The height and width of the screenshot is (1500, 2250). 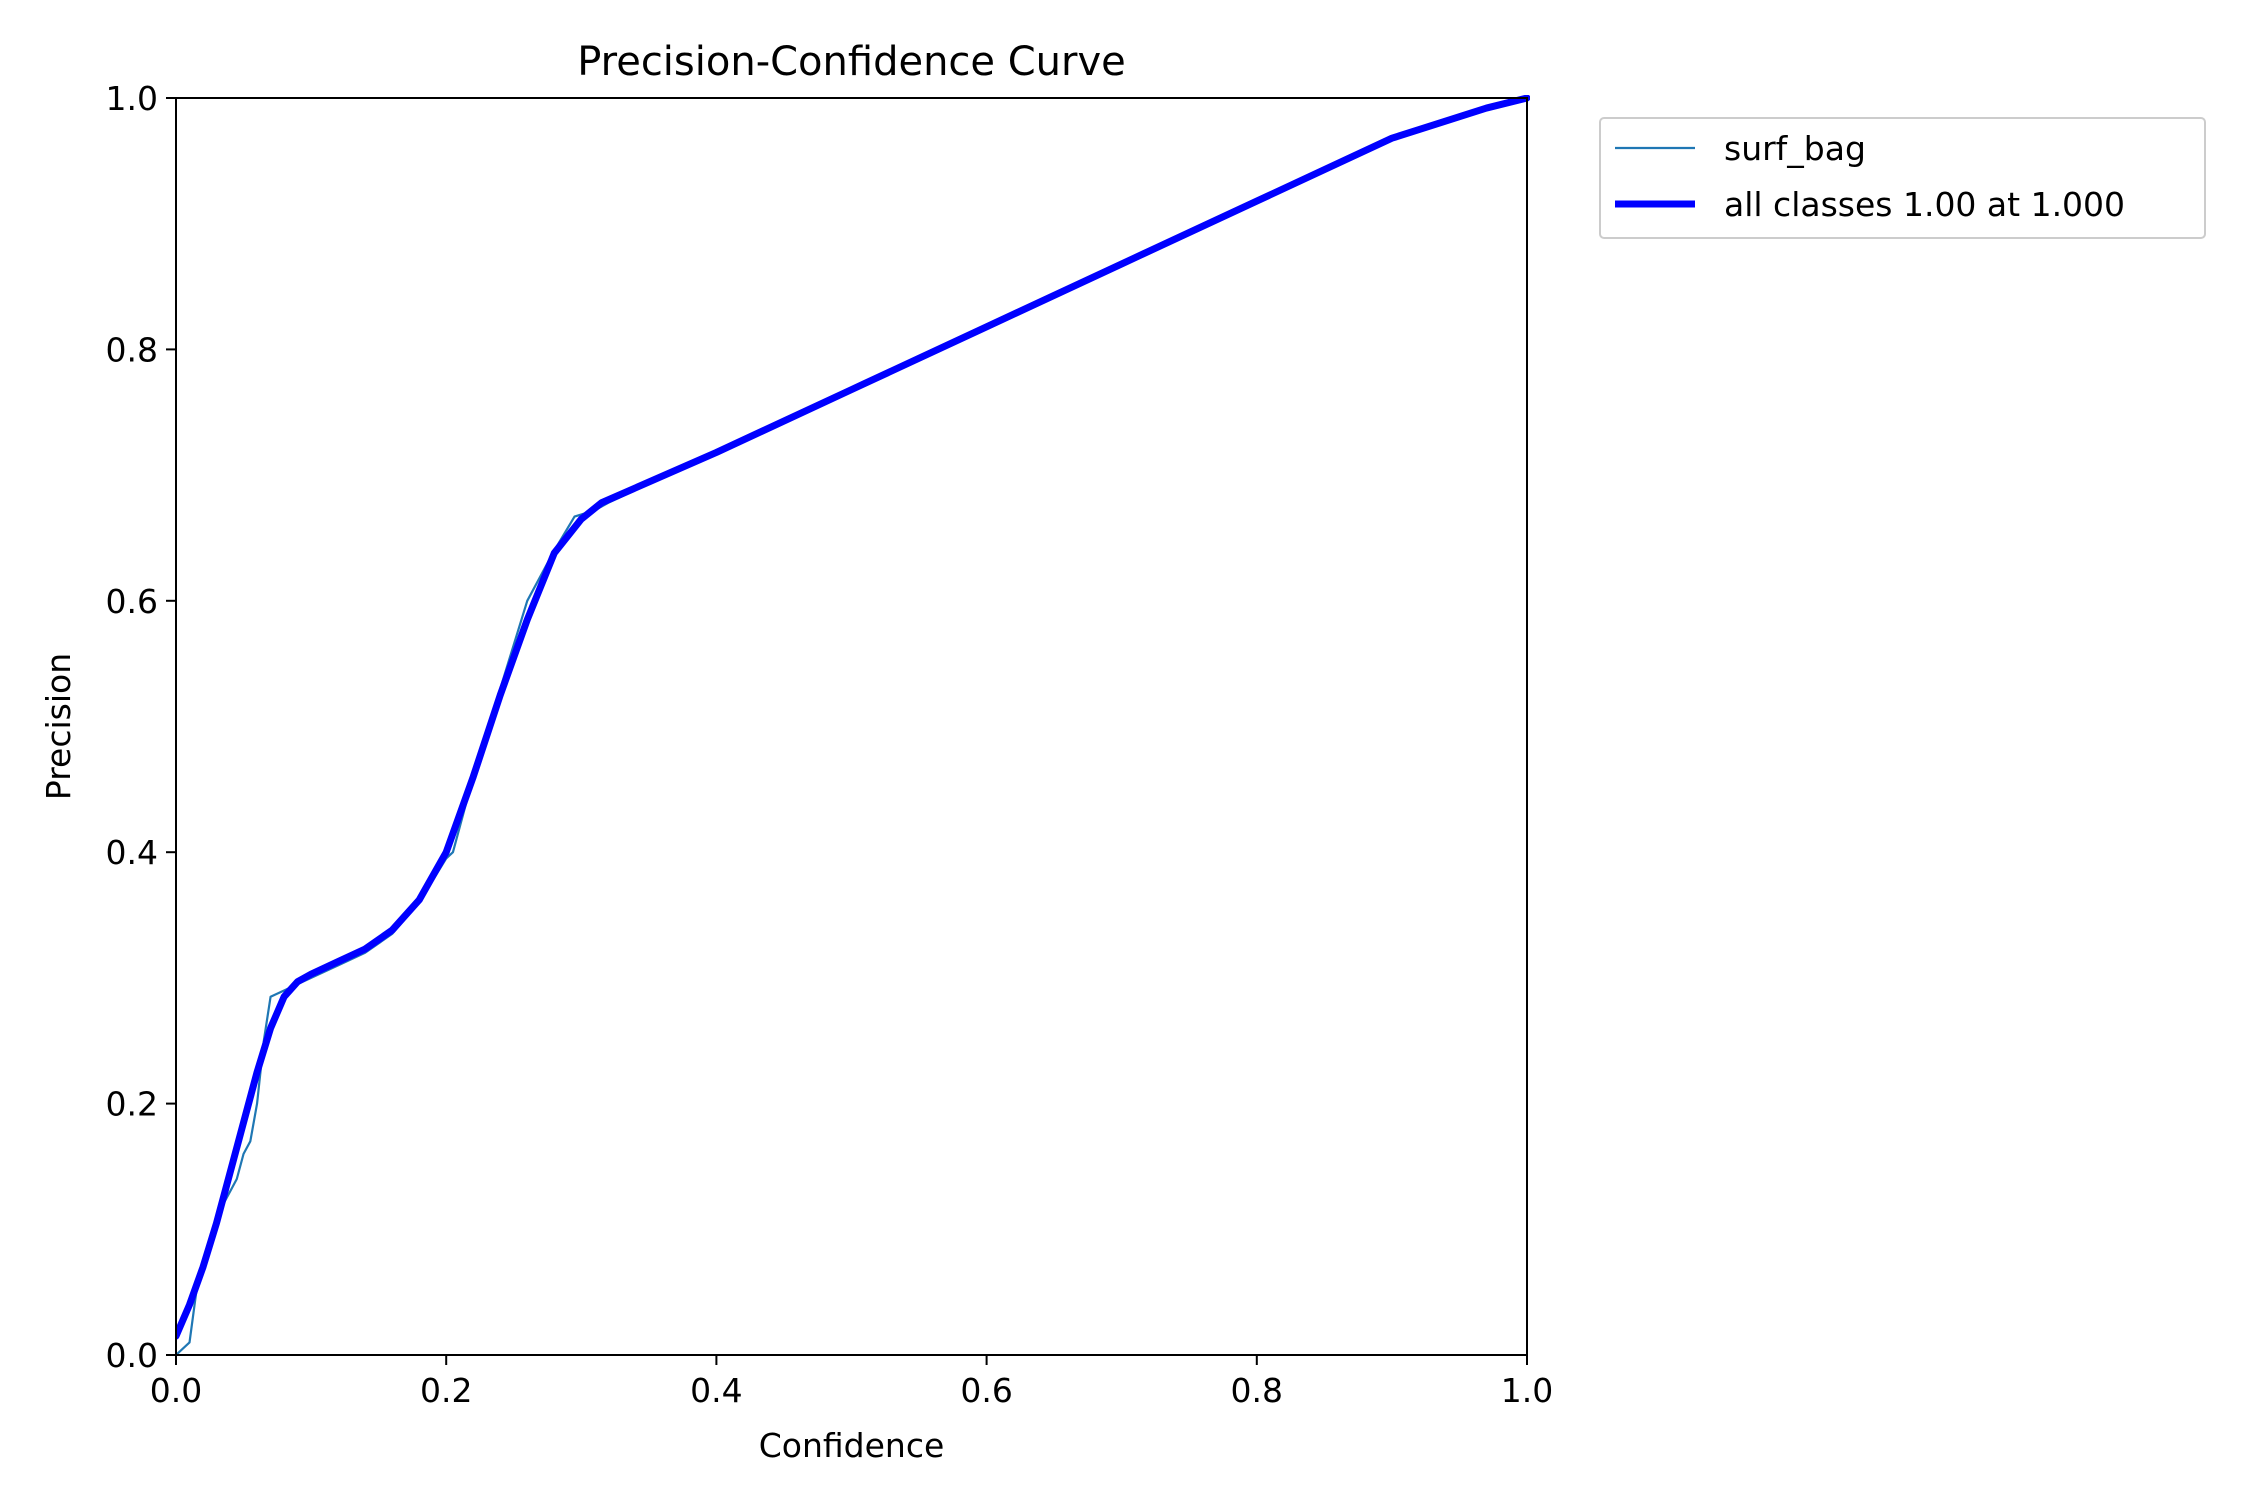 What do you see at coordinates (851, 62) in the screenshot?
I see `chart-title: Precision-Confidence Curve` at bounding box center [851, 62].